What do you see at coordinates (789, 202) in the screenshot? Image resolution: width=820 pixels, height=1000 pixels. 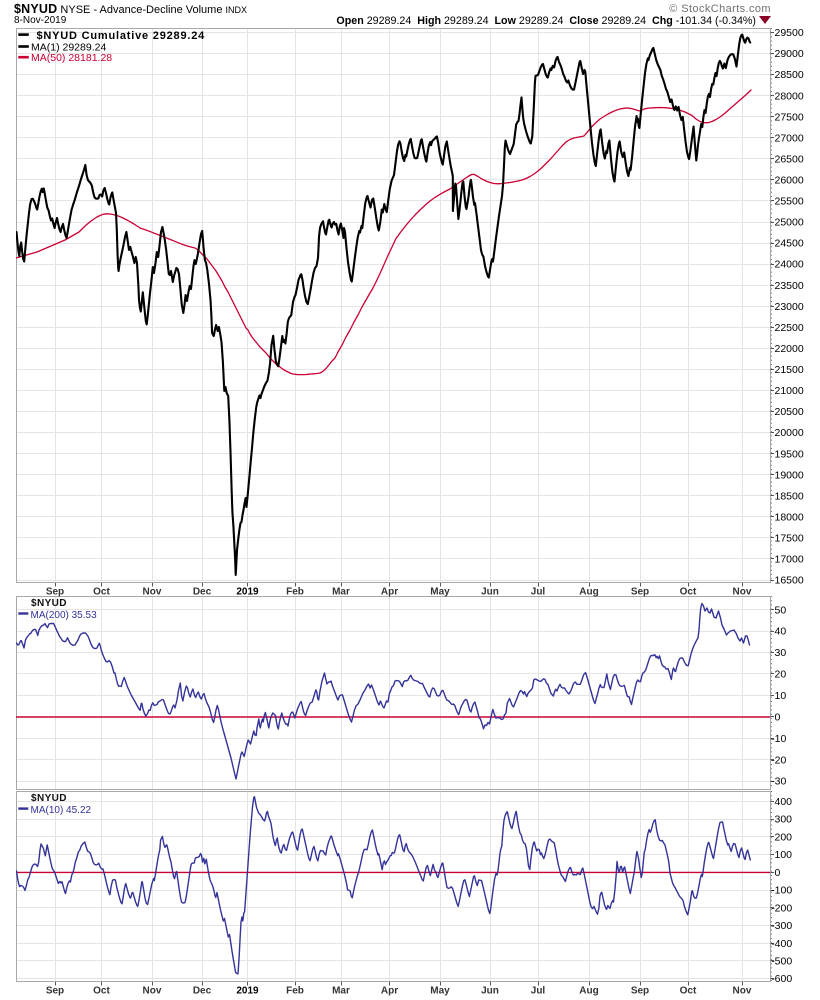 I see `svg-text: 25500` at bounding box center [789, 202].